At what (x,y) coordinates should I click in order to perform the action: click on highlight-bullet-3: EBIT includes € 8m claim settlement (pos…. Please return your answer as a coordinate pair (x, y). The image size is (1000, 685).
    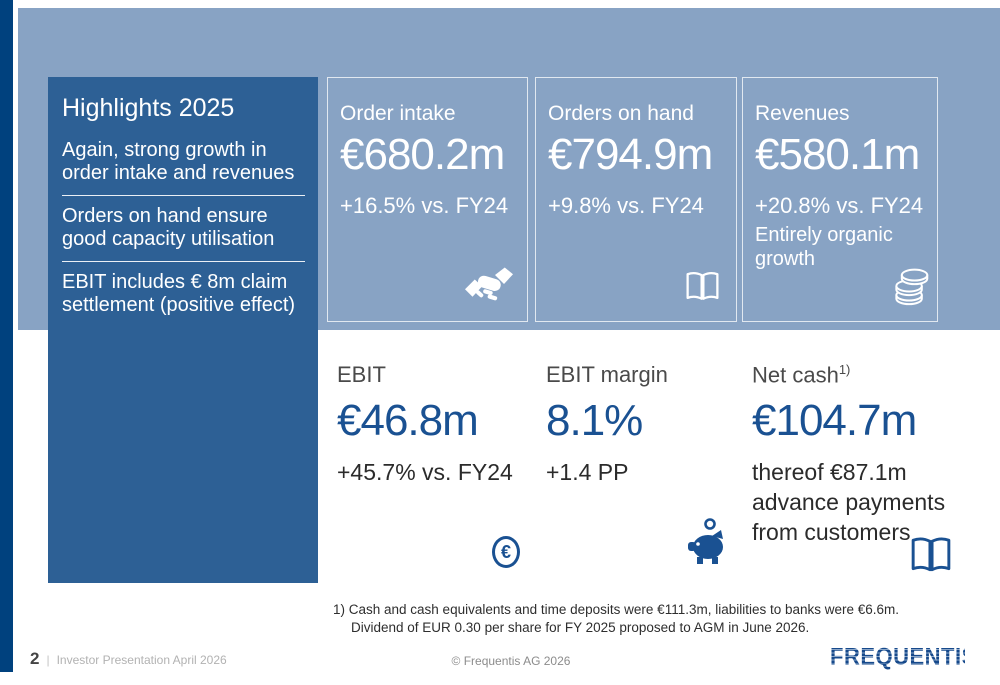
    Looking at the image, I should click on (179, 293).